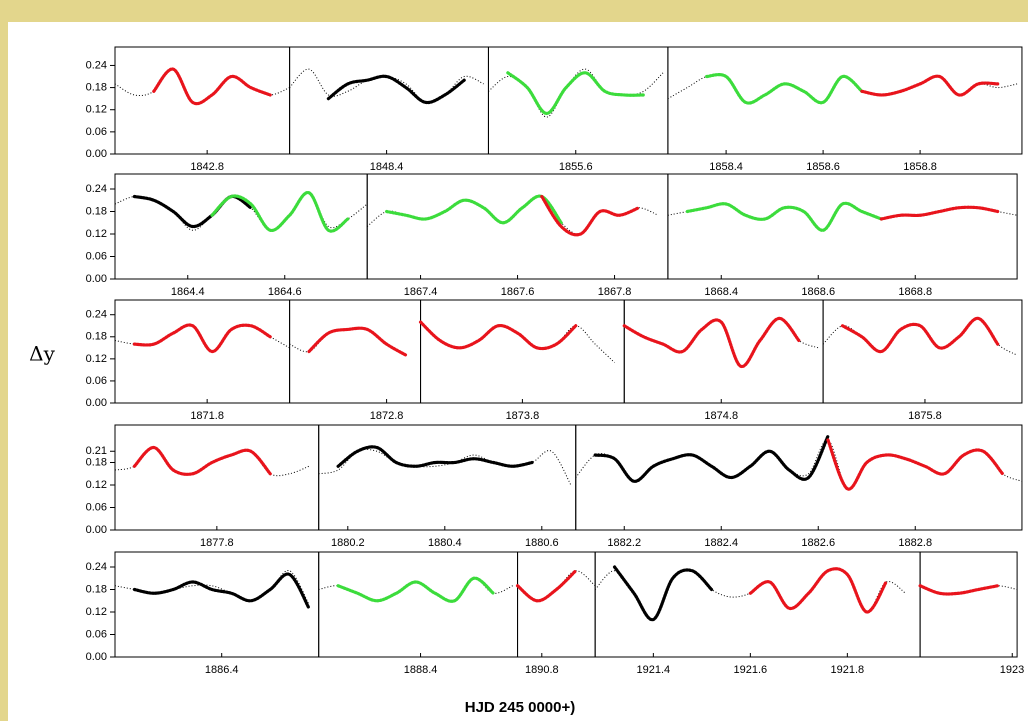  What do you see at coordinates (348, 543) in the screenshot?
I see `x-tick-label: 1880.2` at bounding box center [348, 543].